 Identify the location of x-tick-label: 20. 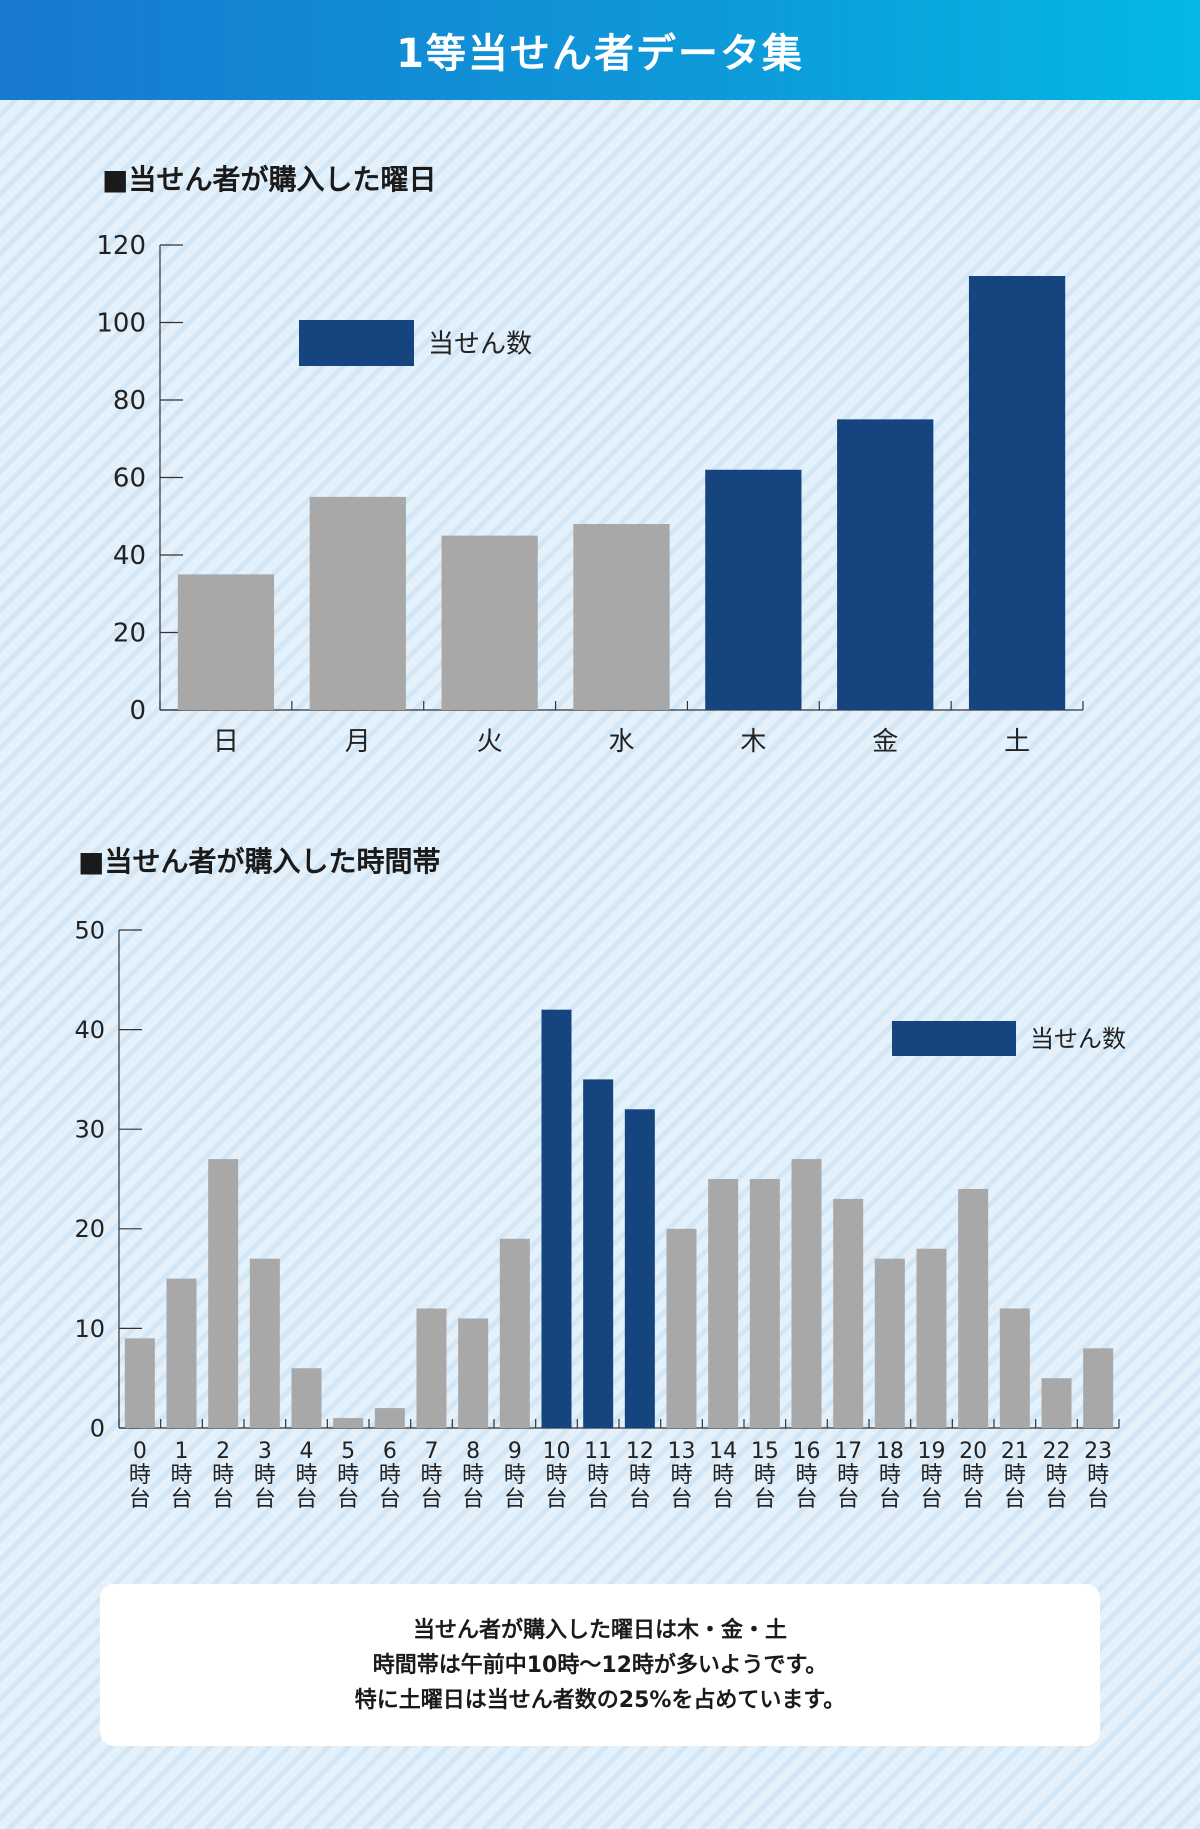
(973, 1451).